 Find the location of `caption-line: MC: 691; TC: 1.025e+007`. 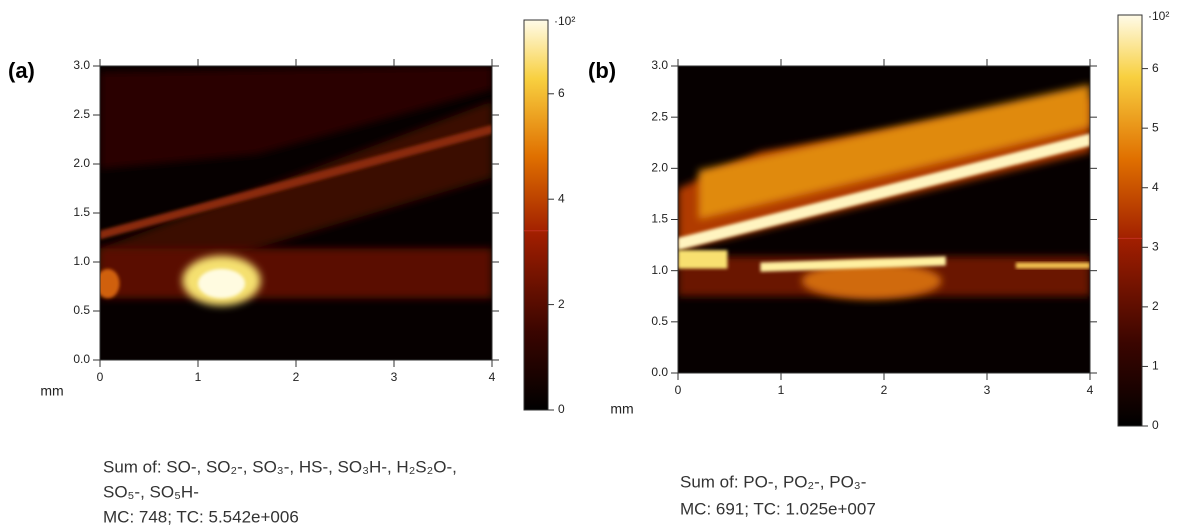

caption-line: MC: 691; TC: 1.025e+007 is located at coordinates (778, 508).